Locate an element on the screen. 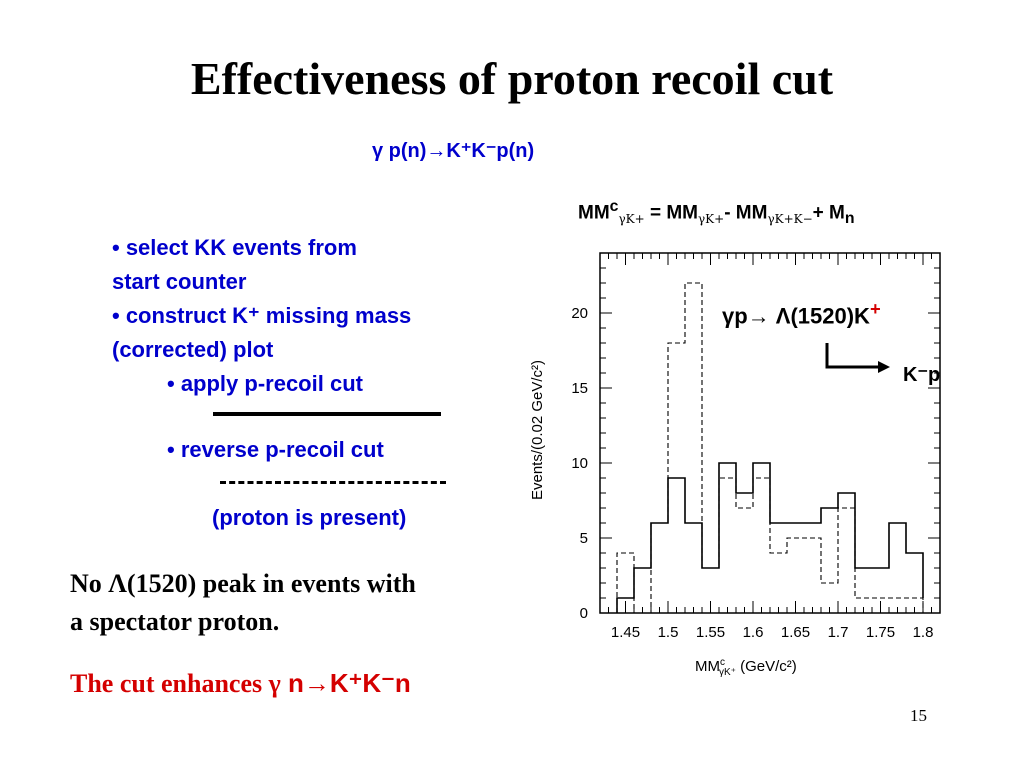 This screenshot has width=1024, height=768. x-axis-label: MMc γK⁺ (GeV/c²) is located at coordinates (746, 667).